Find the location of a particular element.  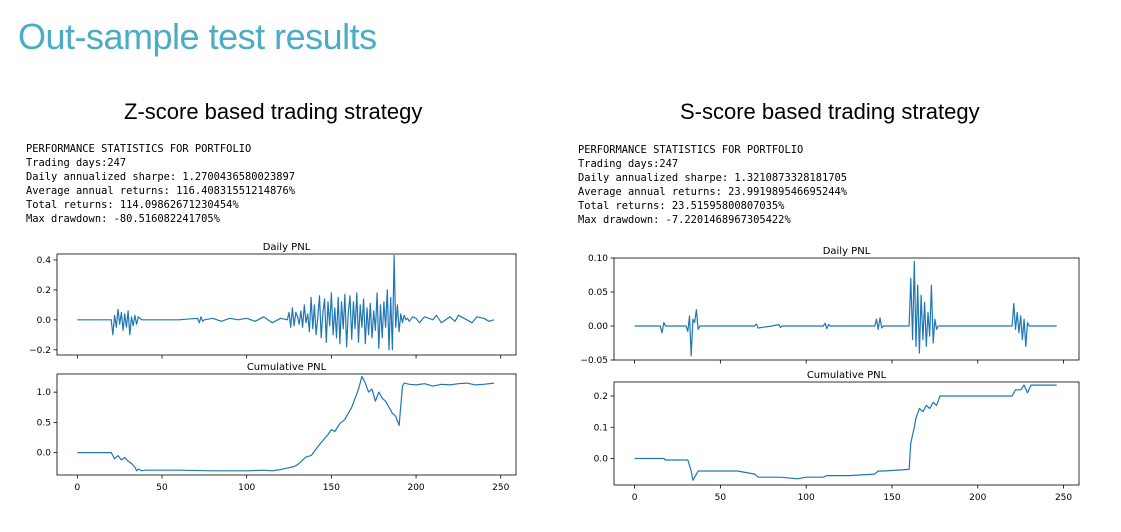

slide-title: Out-sample test results is located at coordinates (197, 36).